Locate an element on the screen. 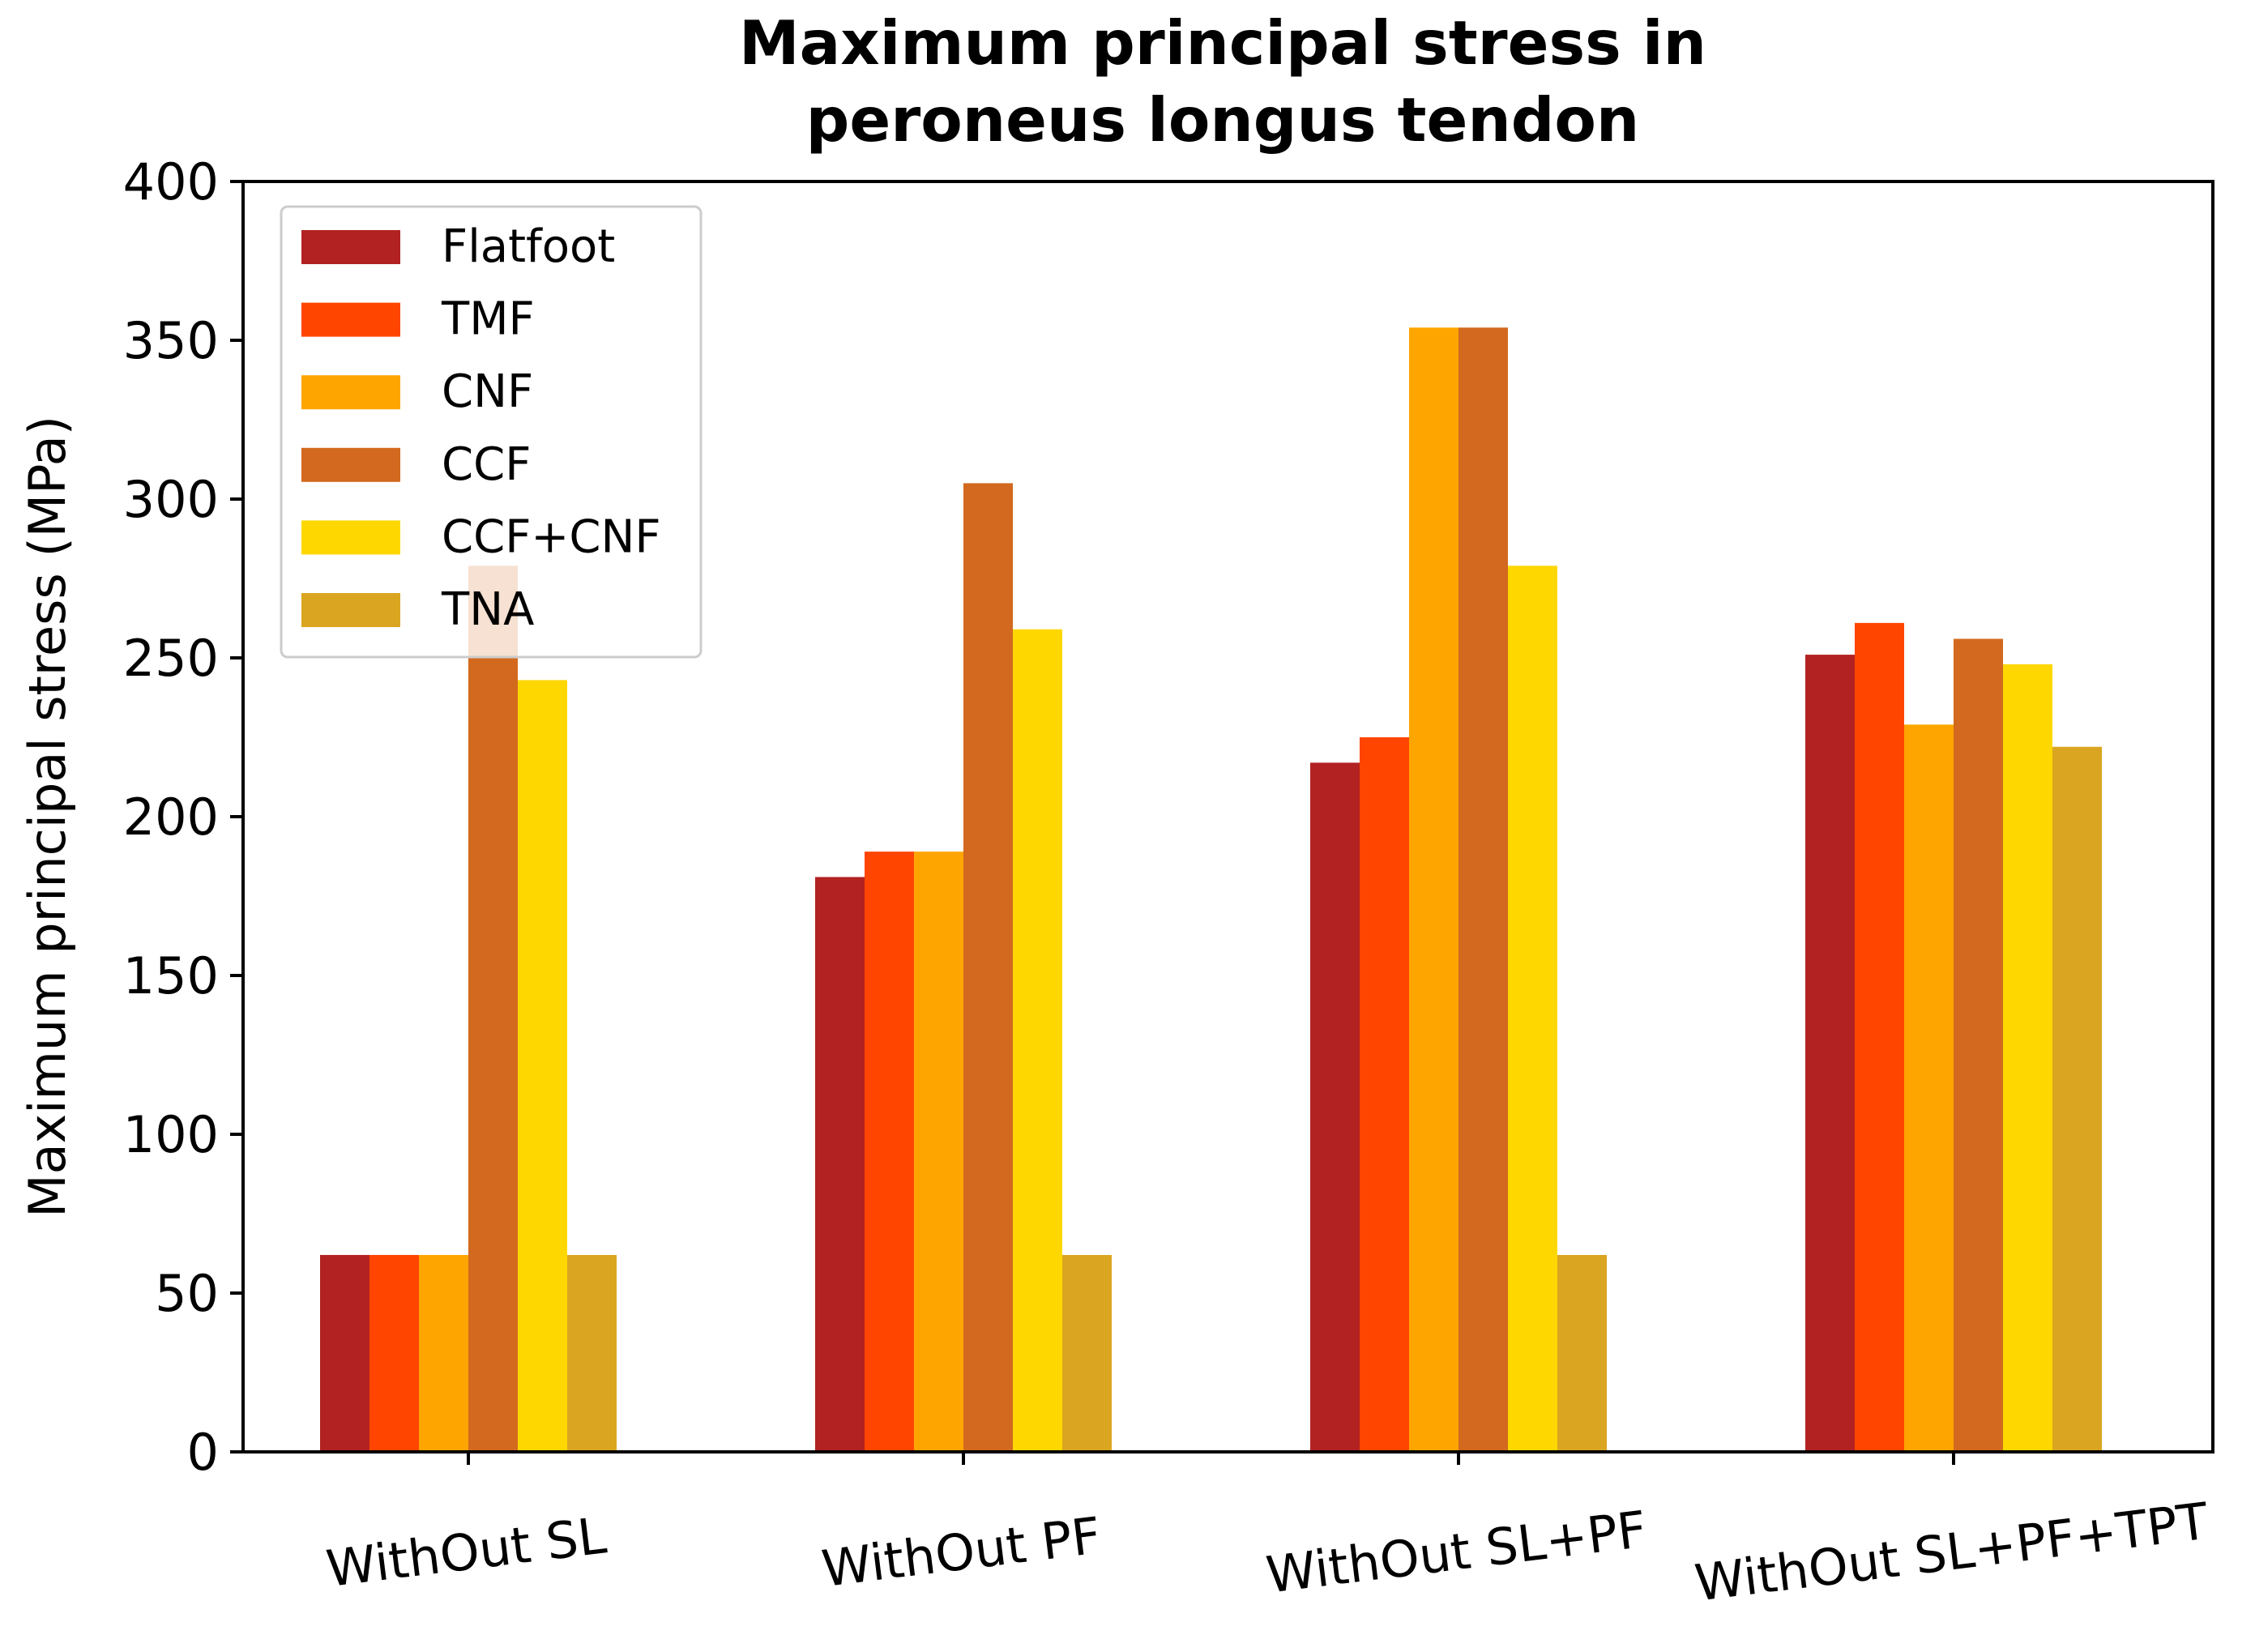 The image size is (2255, 1652). y-tick-label: 150 is located at coordinates (171, 975).